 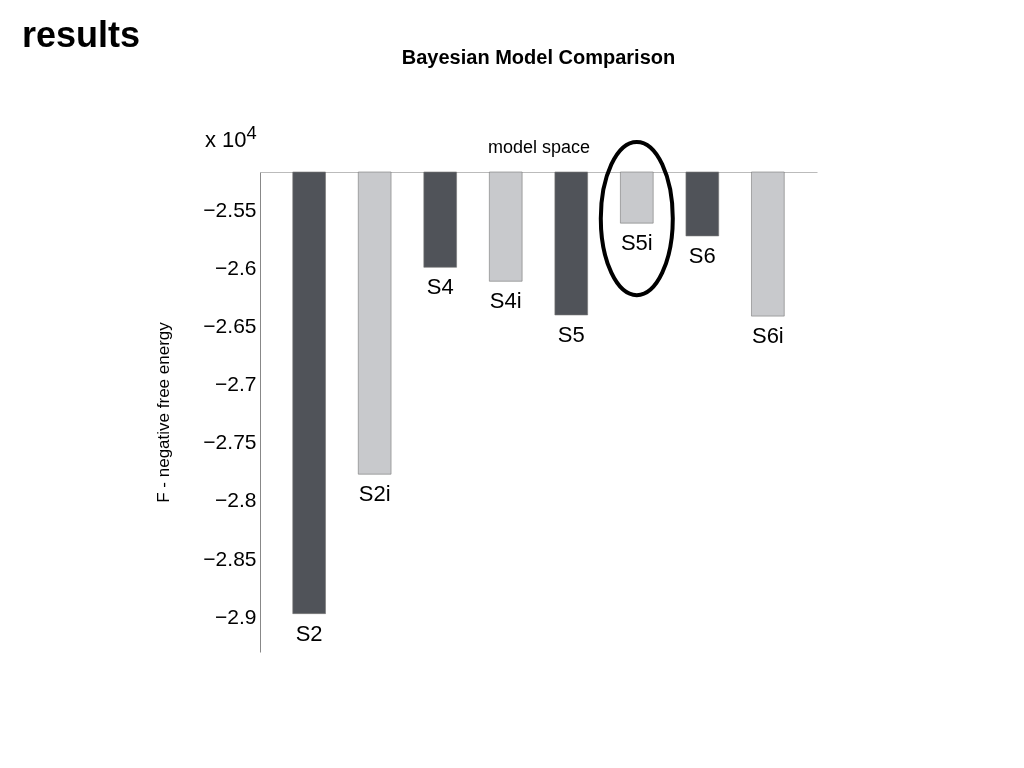 I want to click on y-tick-label: −2.65, so click(x=230, y=326).